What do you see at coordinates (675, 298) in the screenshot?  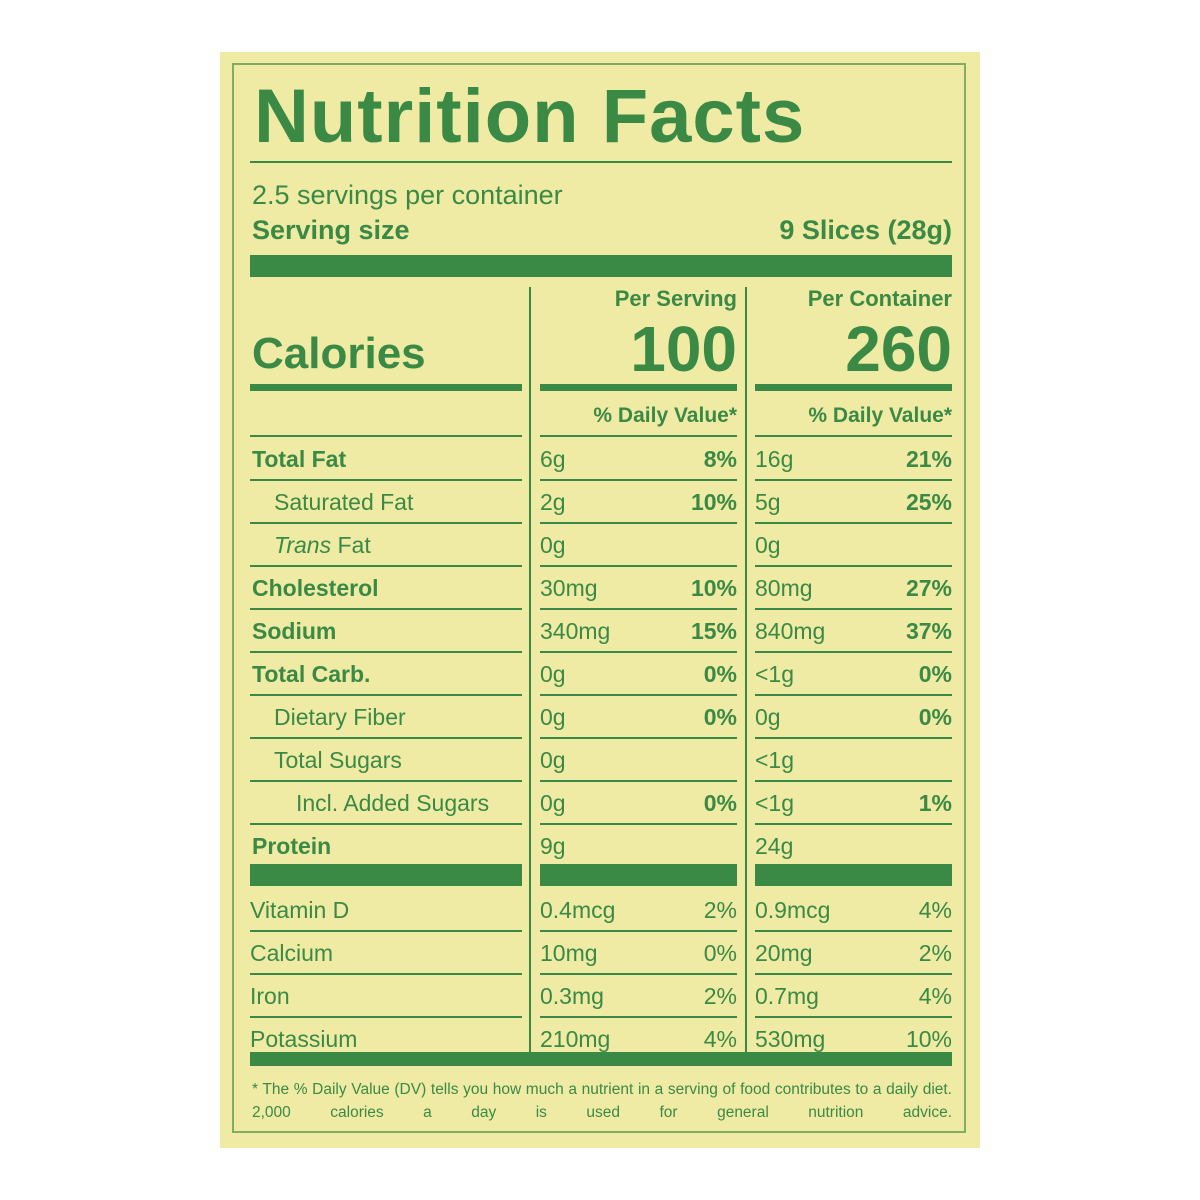 I see `column-header: Per Serving` at bounding box center [675, 298].